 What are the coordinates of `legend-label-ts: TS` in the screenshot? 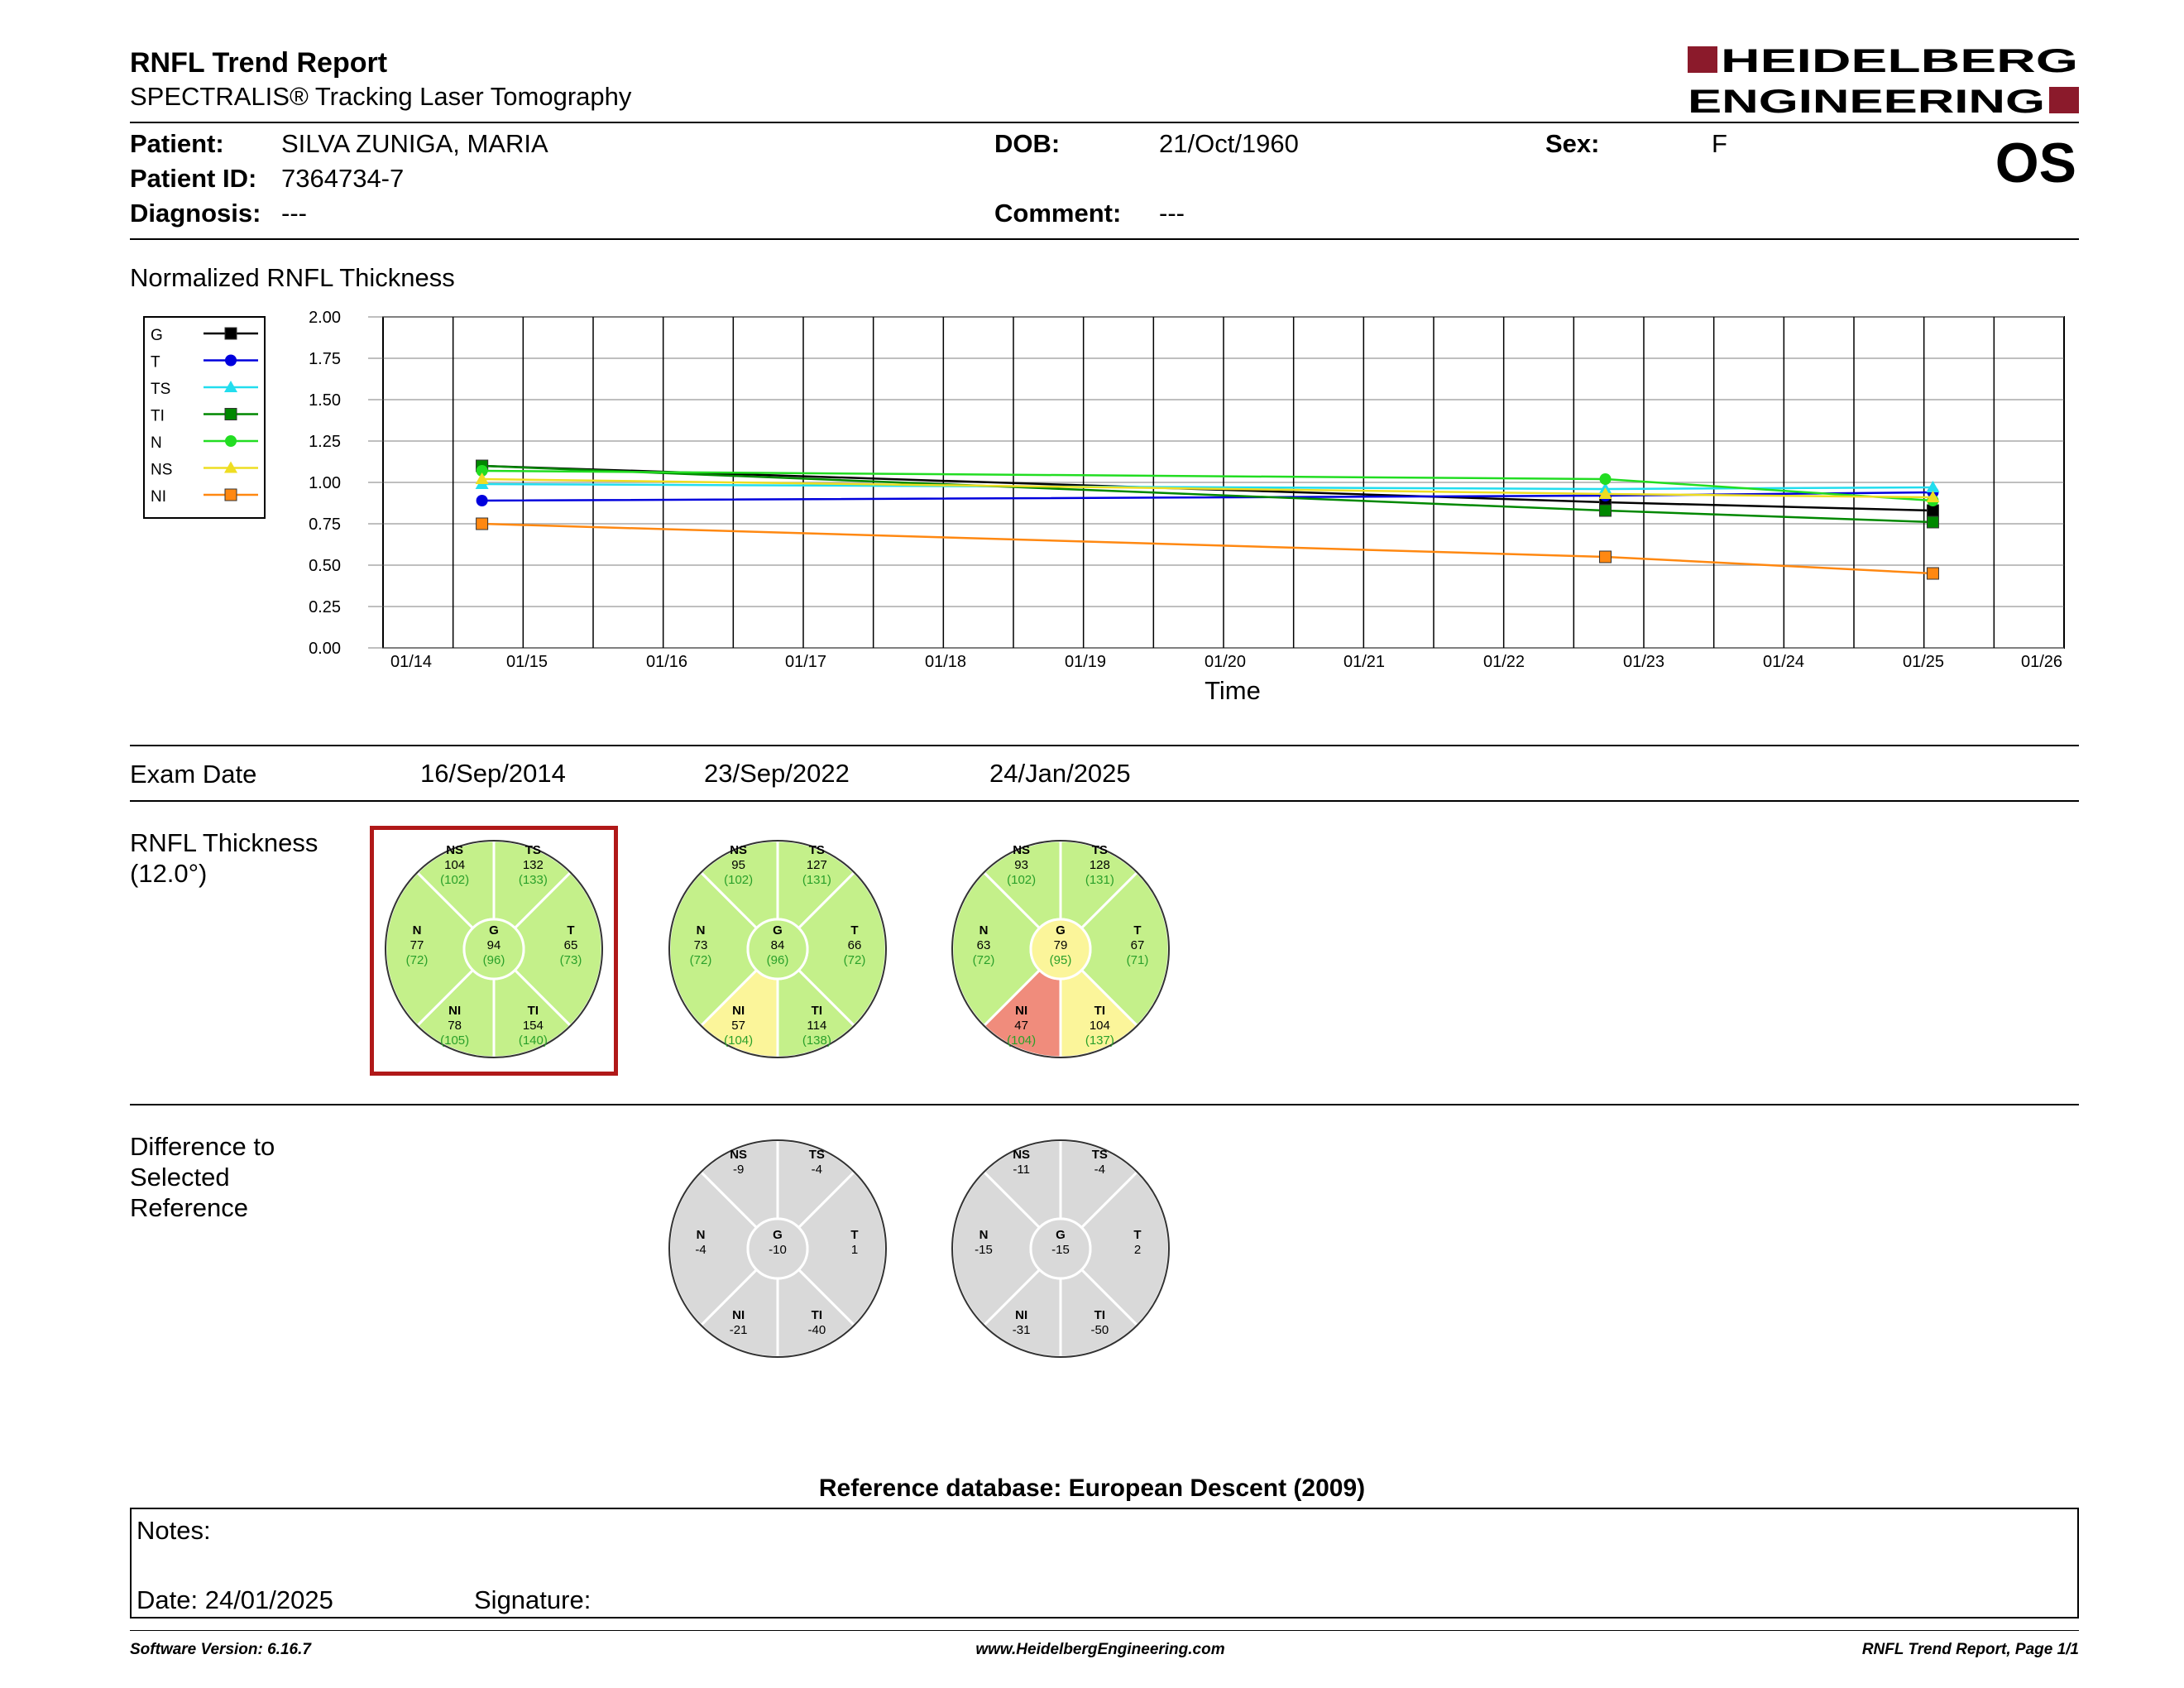 It's located at (160, 389).